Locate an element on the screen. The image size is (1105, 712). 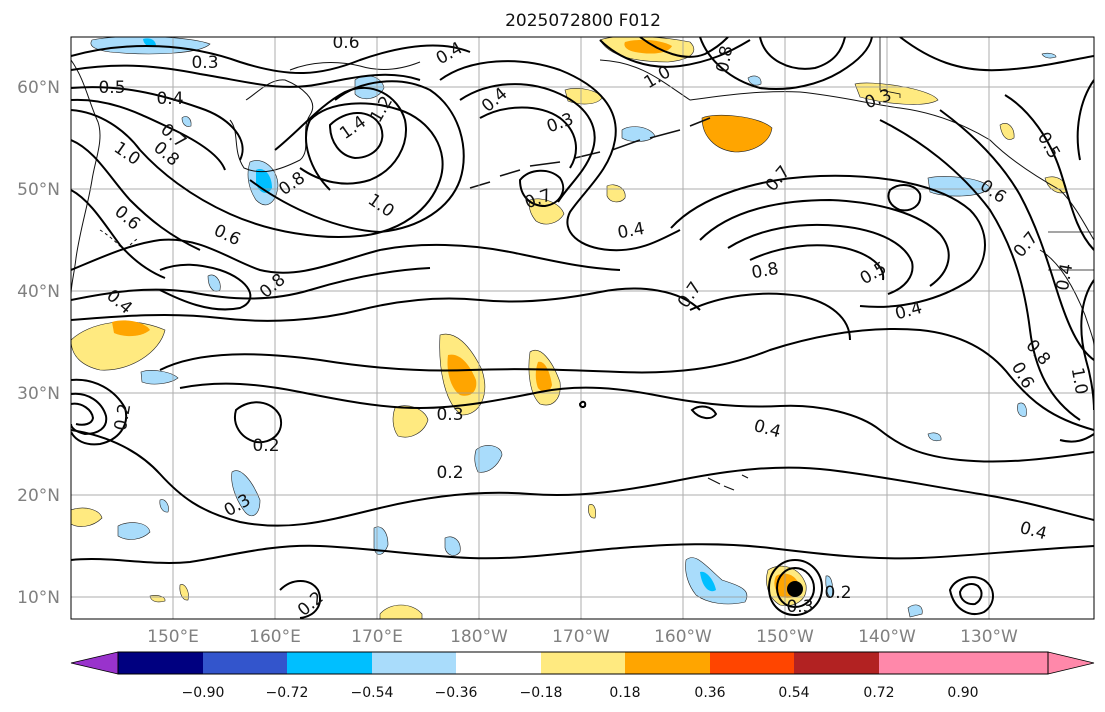
lon-label: 160°W is located at coordinates (683, 637).